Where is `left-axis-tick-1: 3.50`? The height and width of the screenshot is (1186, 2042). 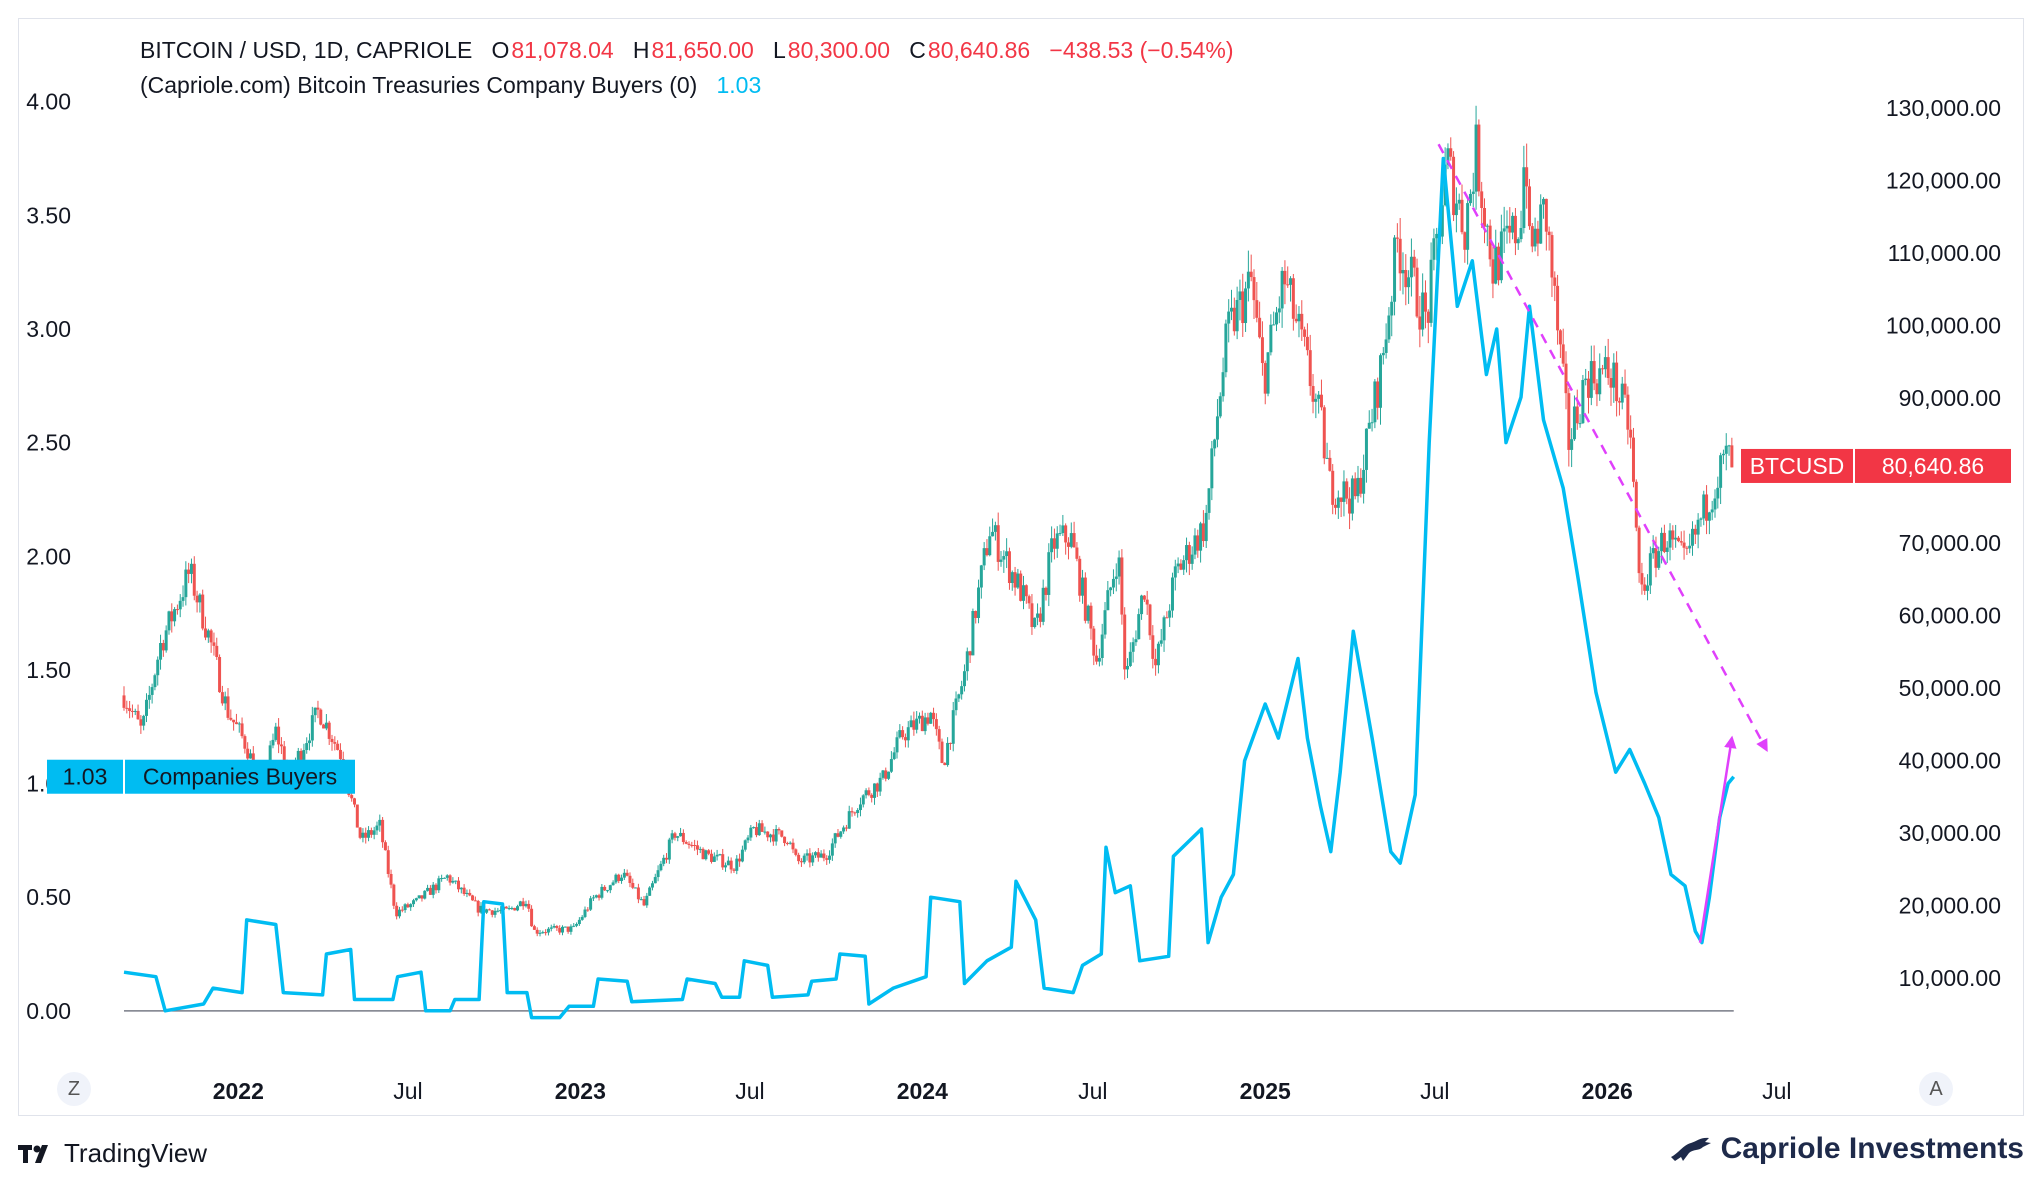
left-axis-tick-1: 3.50 is located at coordinates (48, 215).